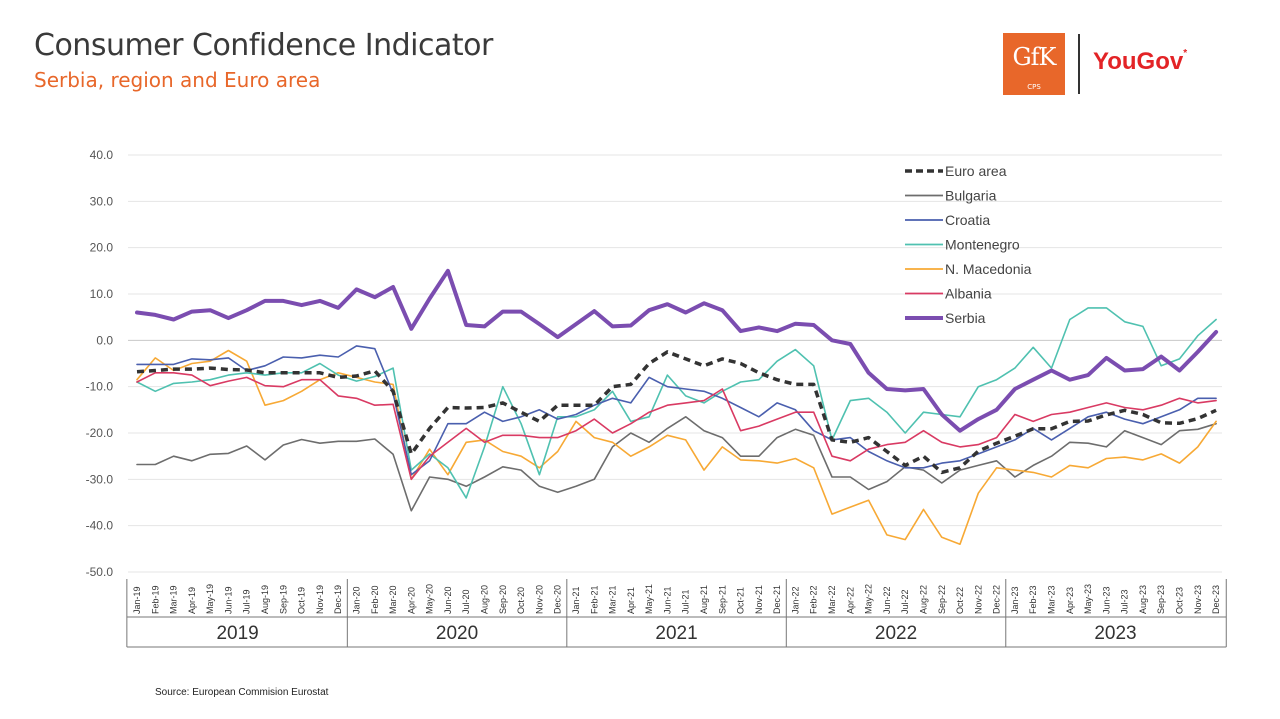 The width and height of the screenshot is (1280, 719). What do you see at coordinates (759, 599) in the screenshot?
I see `x-tick-label: Nov-21` at bounding box center [759, 599].